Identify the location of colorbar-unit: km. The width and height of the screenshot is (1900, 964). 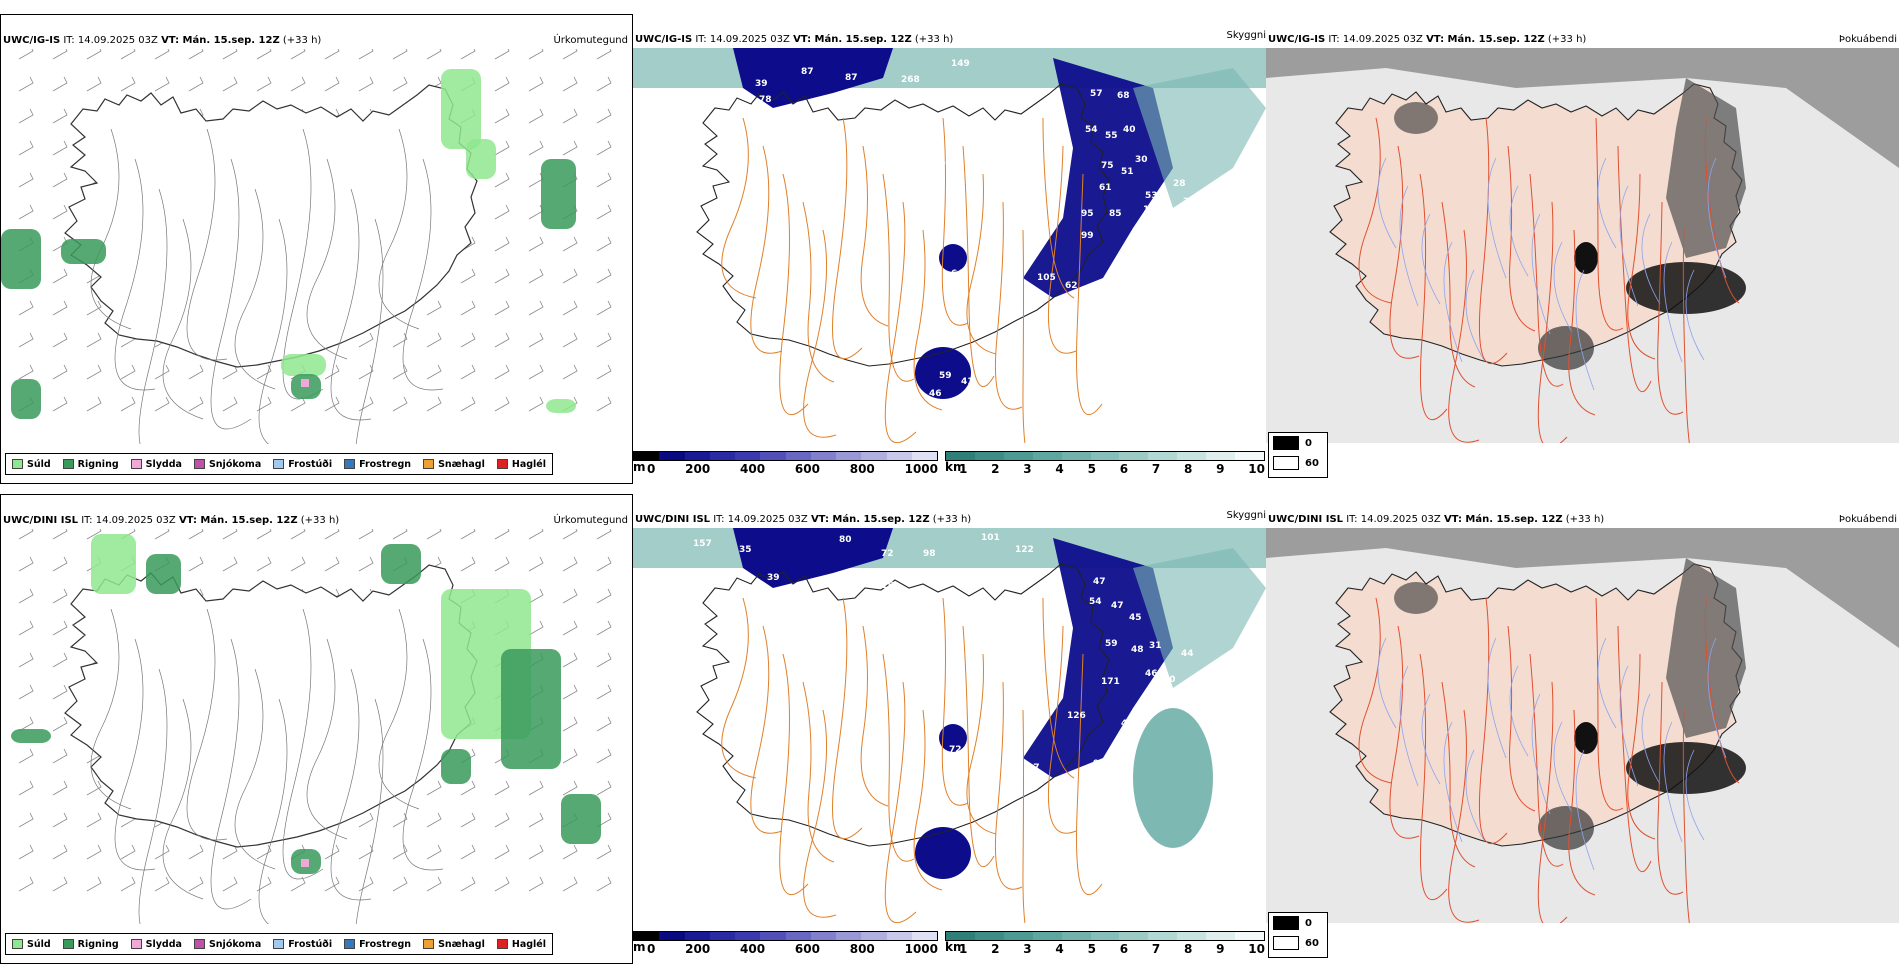
(955, 467).